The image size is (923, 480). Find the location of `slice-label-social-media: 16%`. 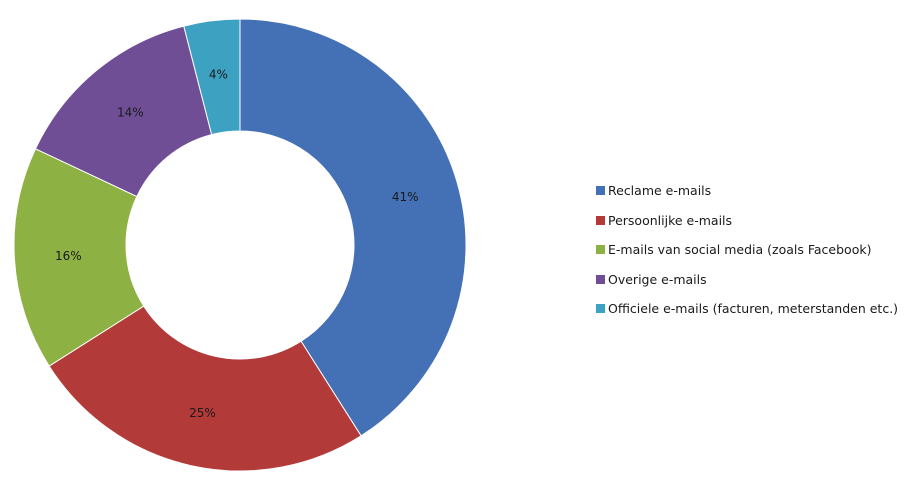

slice-label-social-media: 16% is located at coordinates (68, 256).